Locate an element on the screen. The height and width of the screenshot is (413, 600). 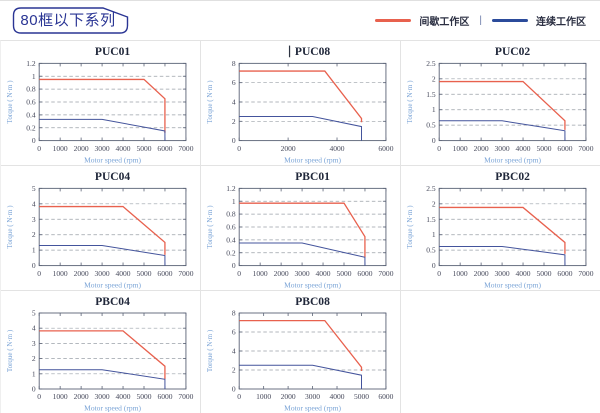
legend: 间歇工作区 | 连续工作区 is located at coordinates (482, 20).